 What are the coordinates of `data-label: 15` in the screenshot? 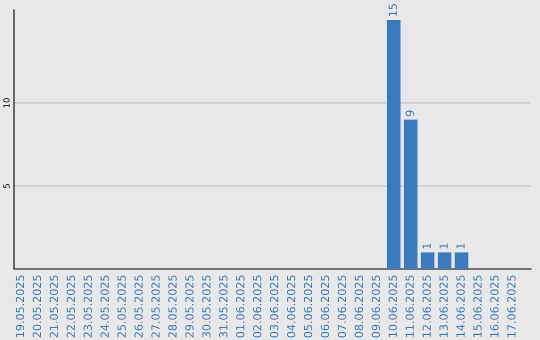 It's located at (392, 10).